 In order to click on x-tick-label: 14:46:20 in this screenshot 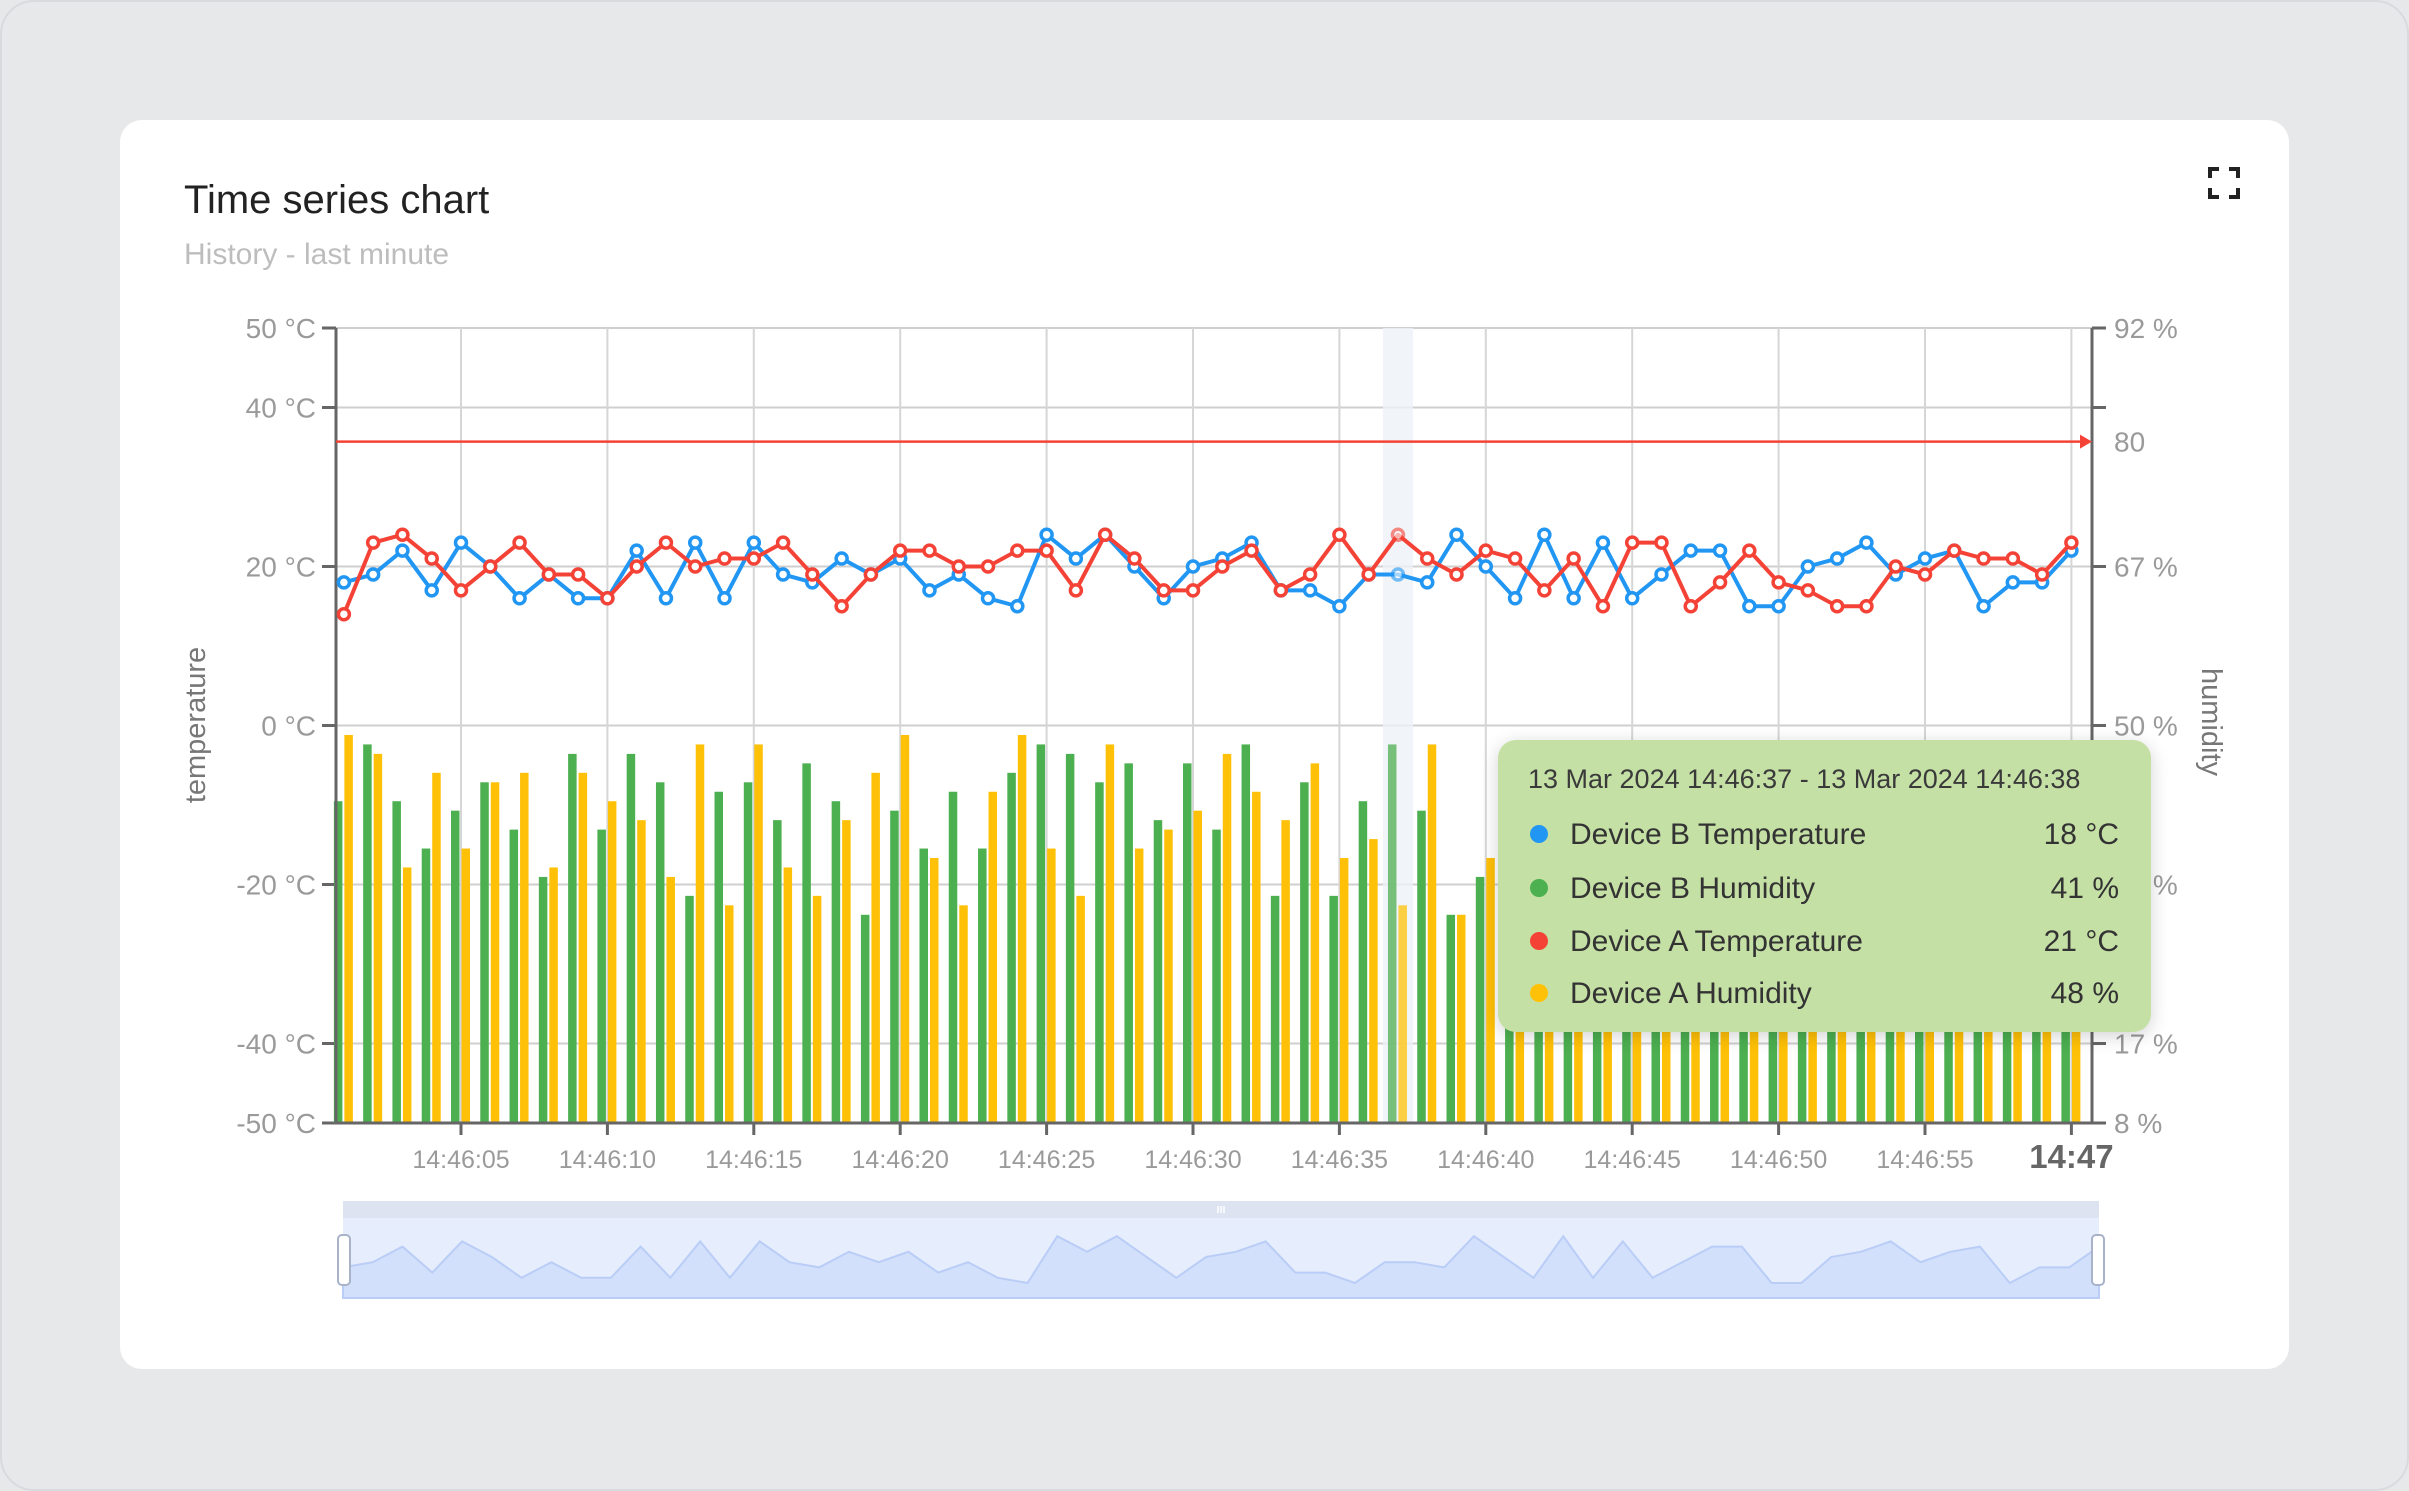, I will do `click(900, 1160)`.